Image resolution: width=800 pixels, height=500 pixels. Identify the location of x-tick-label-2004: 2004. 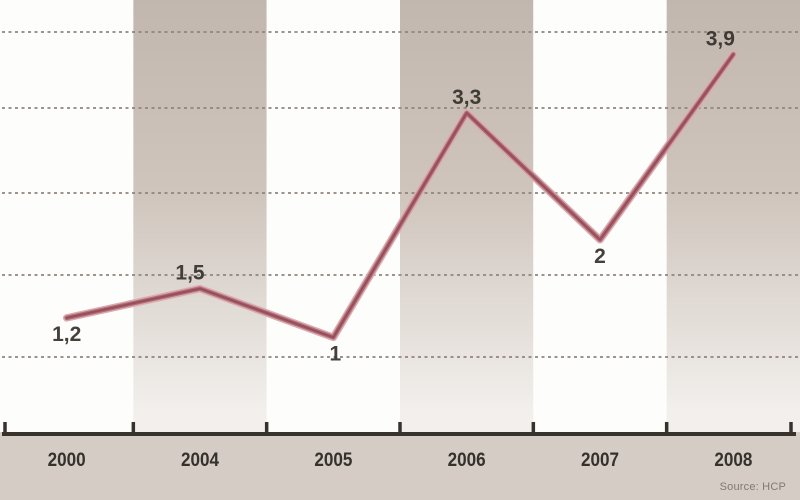
(200, 460).